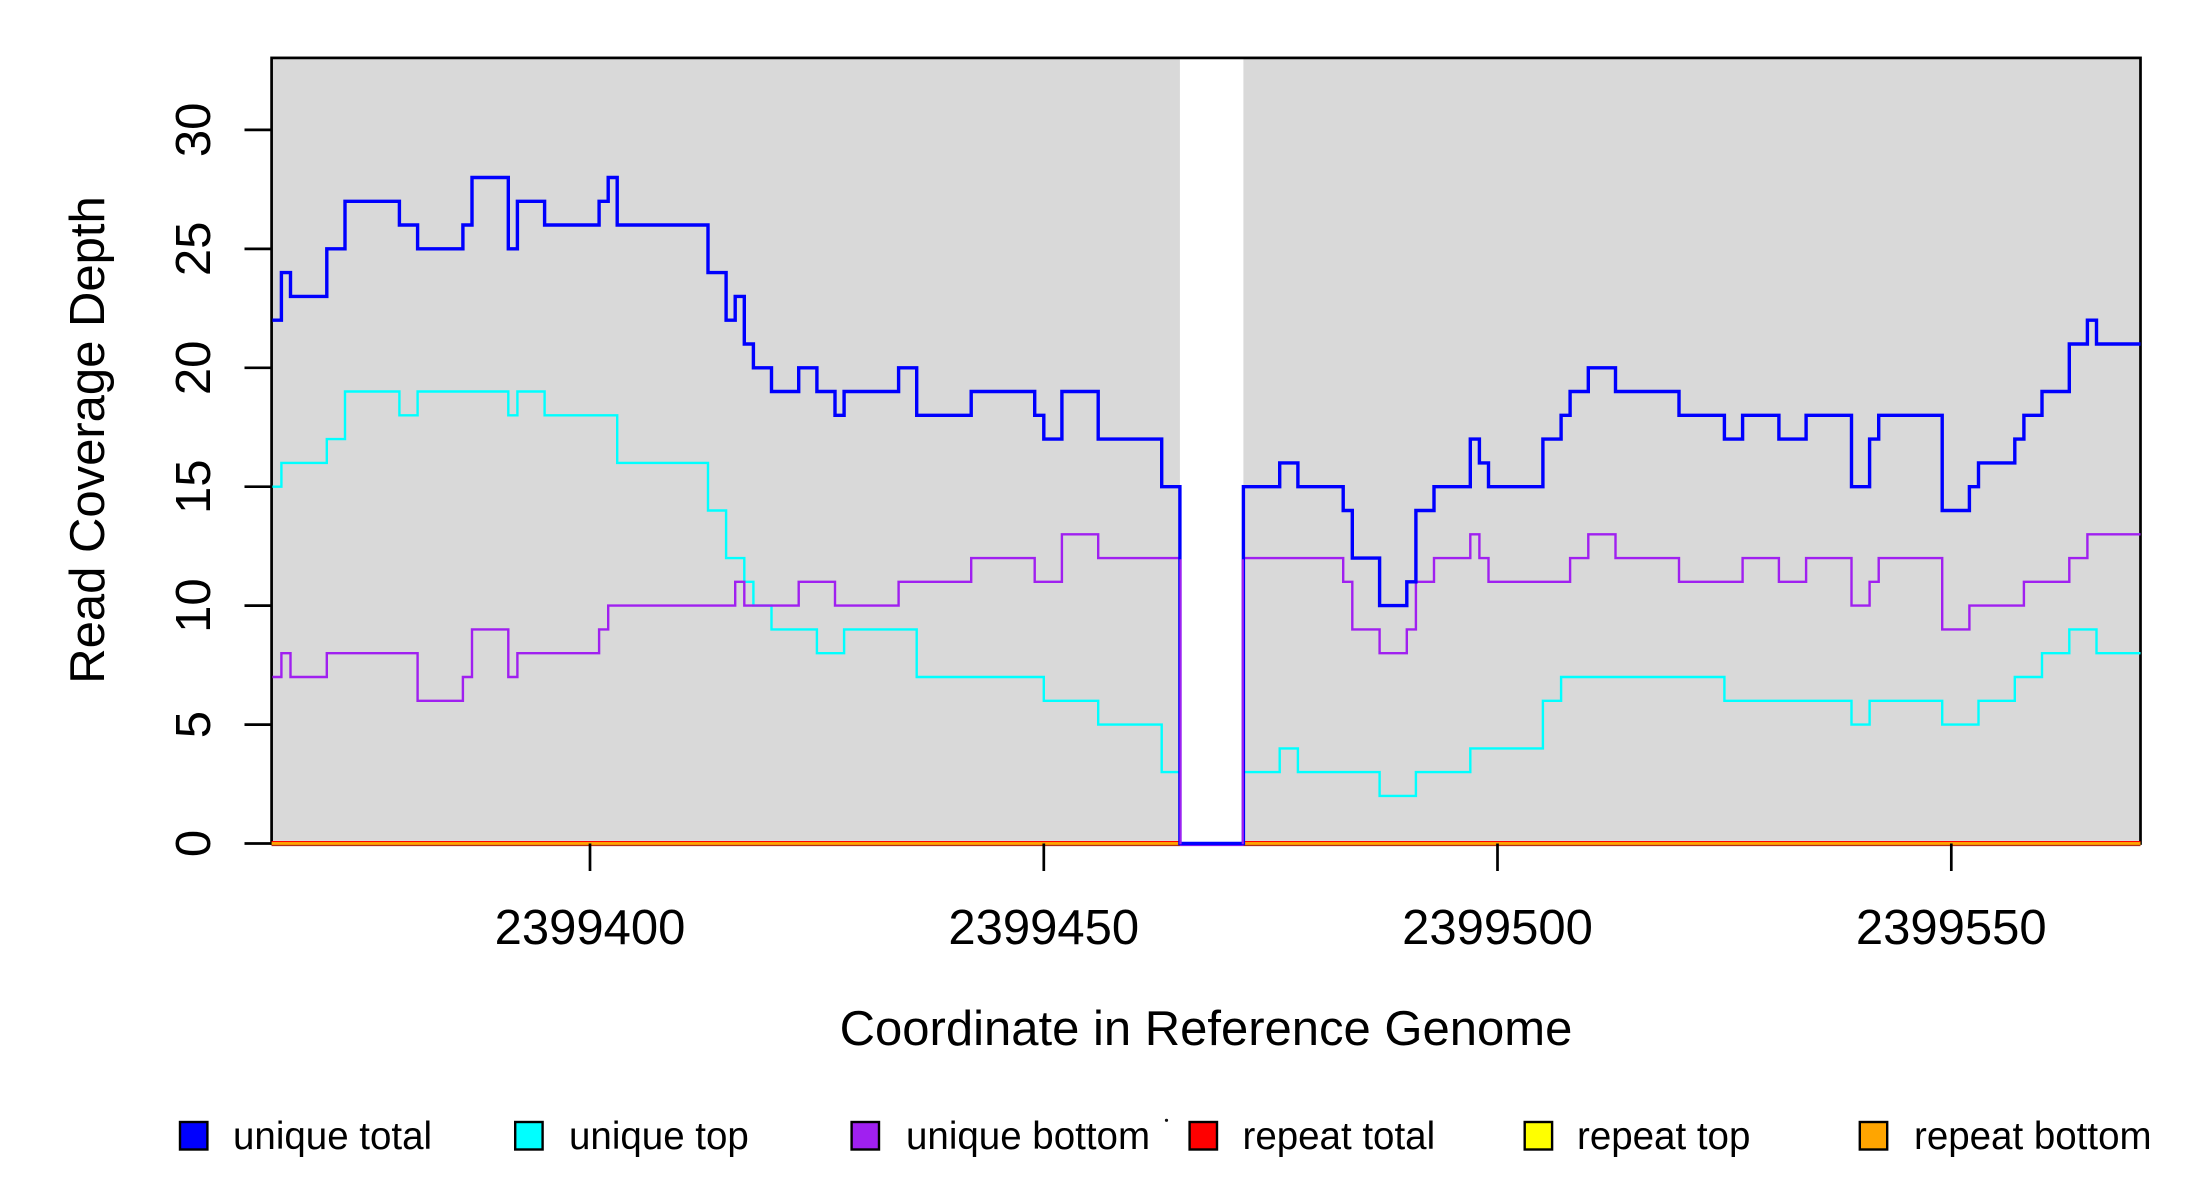 The width and height of the screenshot is (2200, 1200). Describe the element at coordinates (1043, 928) in the screenshot. I see `svg-text: 2399450` at that location.